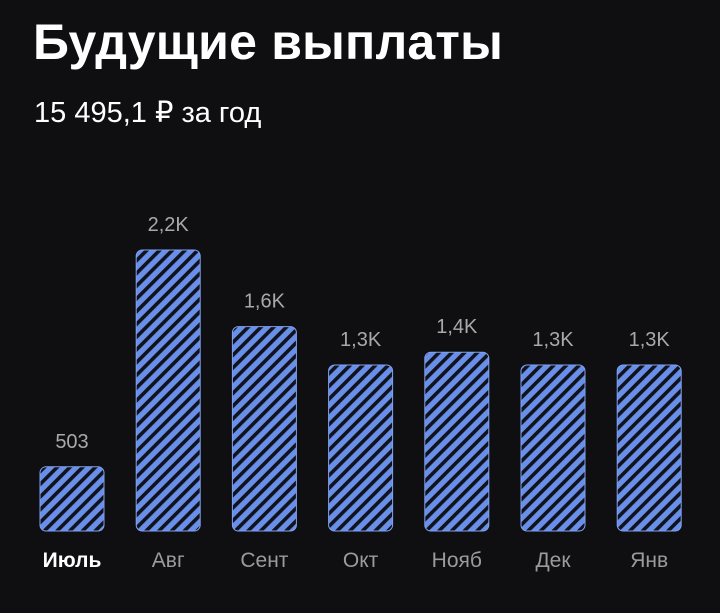  Describe the element at coordinates (72, 499) in the screenshot. I see `bar-Июль` at that location.